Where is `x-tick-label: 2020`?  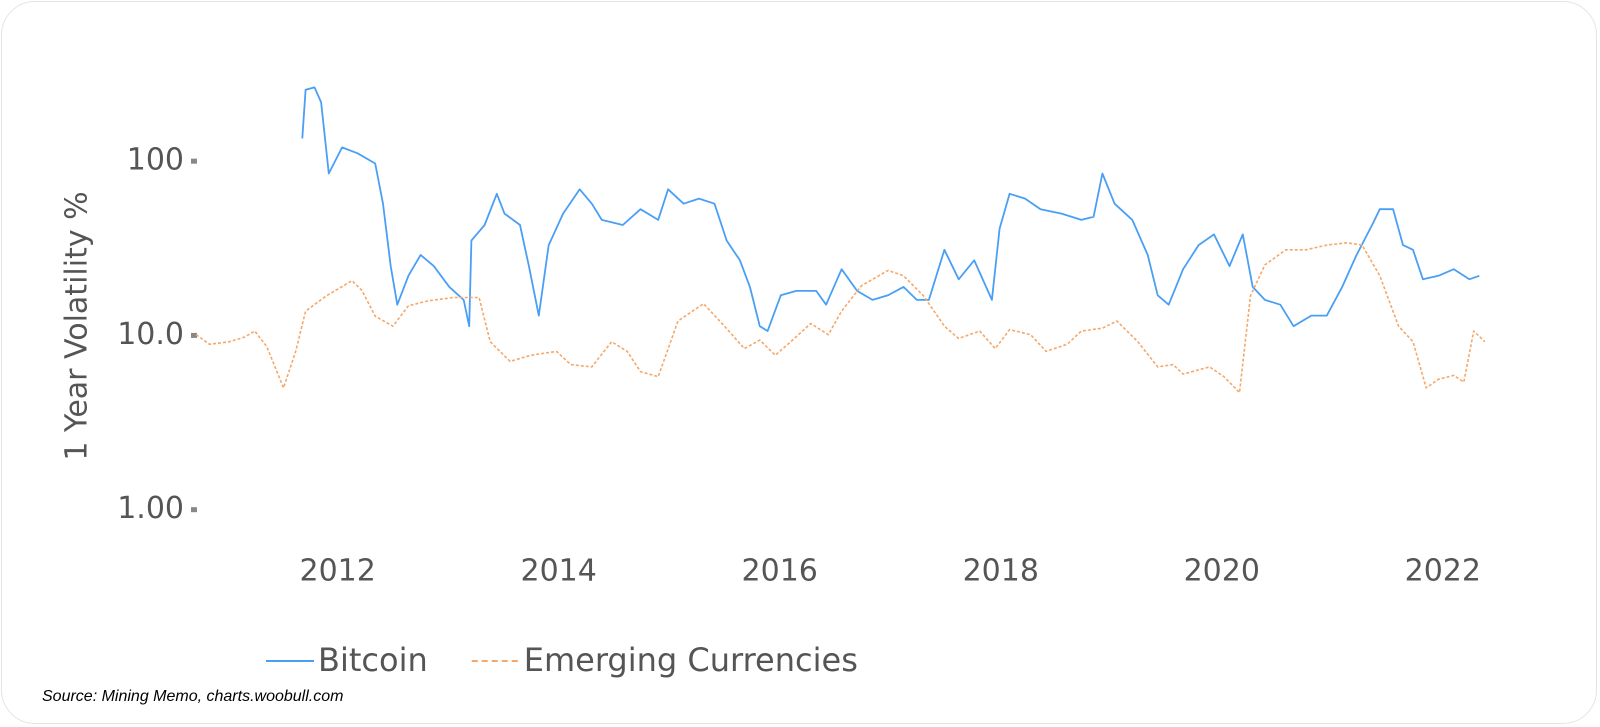
x-tick-label: 2020 is located at coordinates (1222, 571).